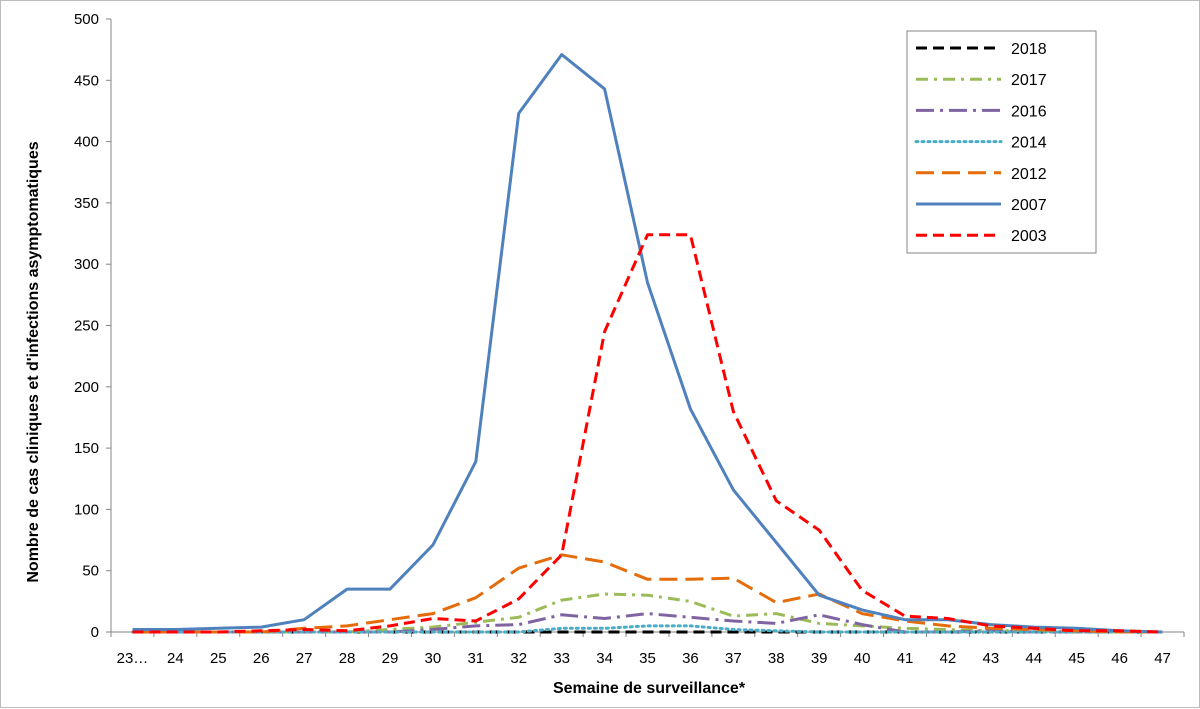 The height and width of the screenshot is (709, 1200). Describe the element at coordinates (347, 658) in the screenshot. I see `x-tick-label-28: 28` at that location.